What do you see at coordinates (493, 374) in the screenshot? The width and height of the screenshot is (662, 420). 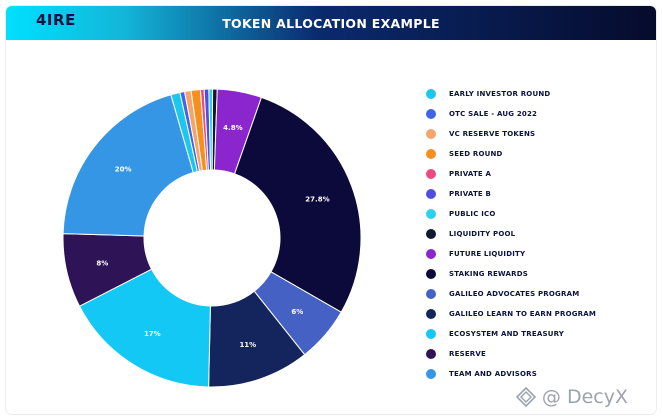 I see `legend-label: TEAM AND ADVISORS` at bounding box center [493, 374].